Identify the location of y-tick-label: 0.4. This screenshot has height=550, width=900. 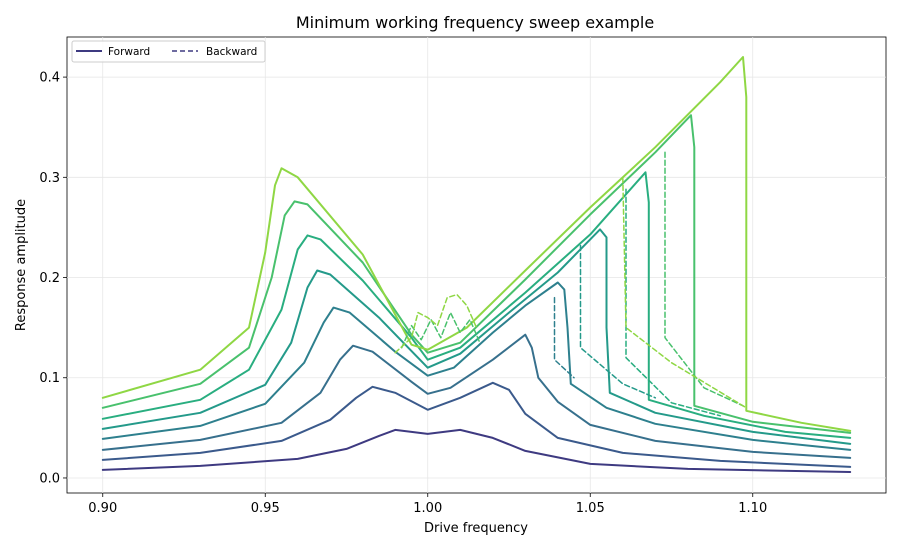
(49, 78).